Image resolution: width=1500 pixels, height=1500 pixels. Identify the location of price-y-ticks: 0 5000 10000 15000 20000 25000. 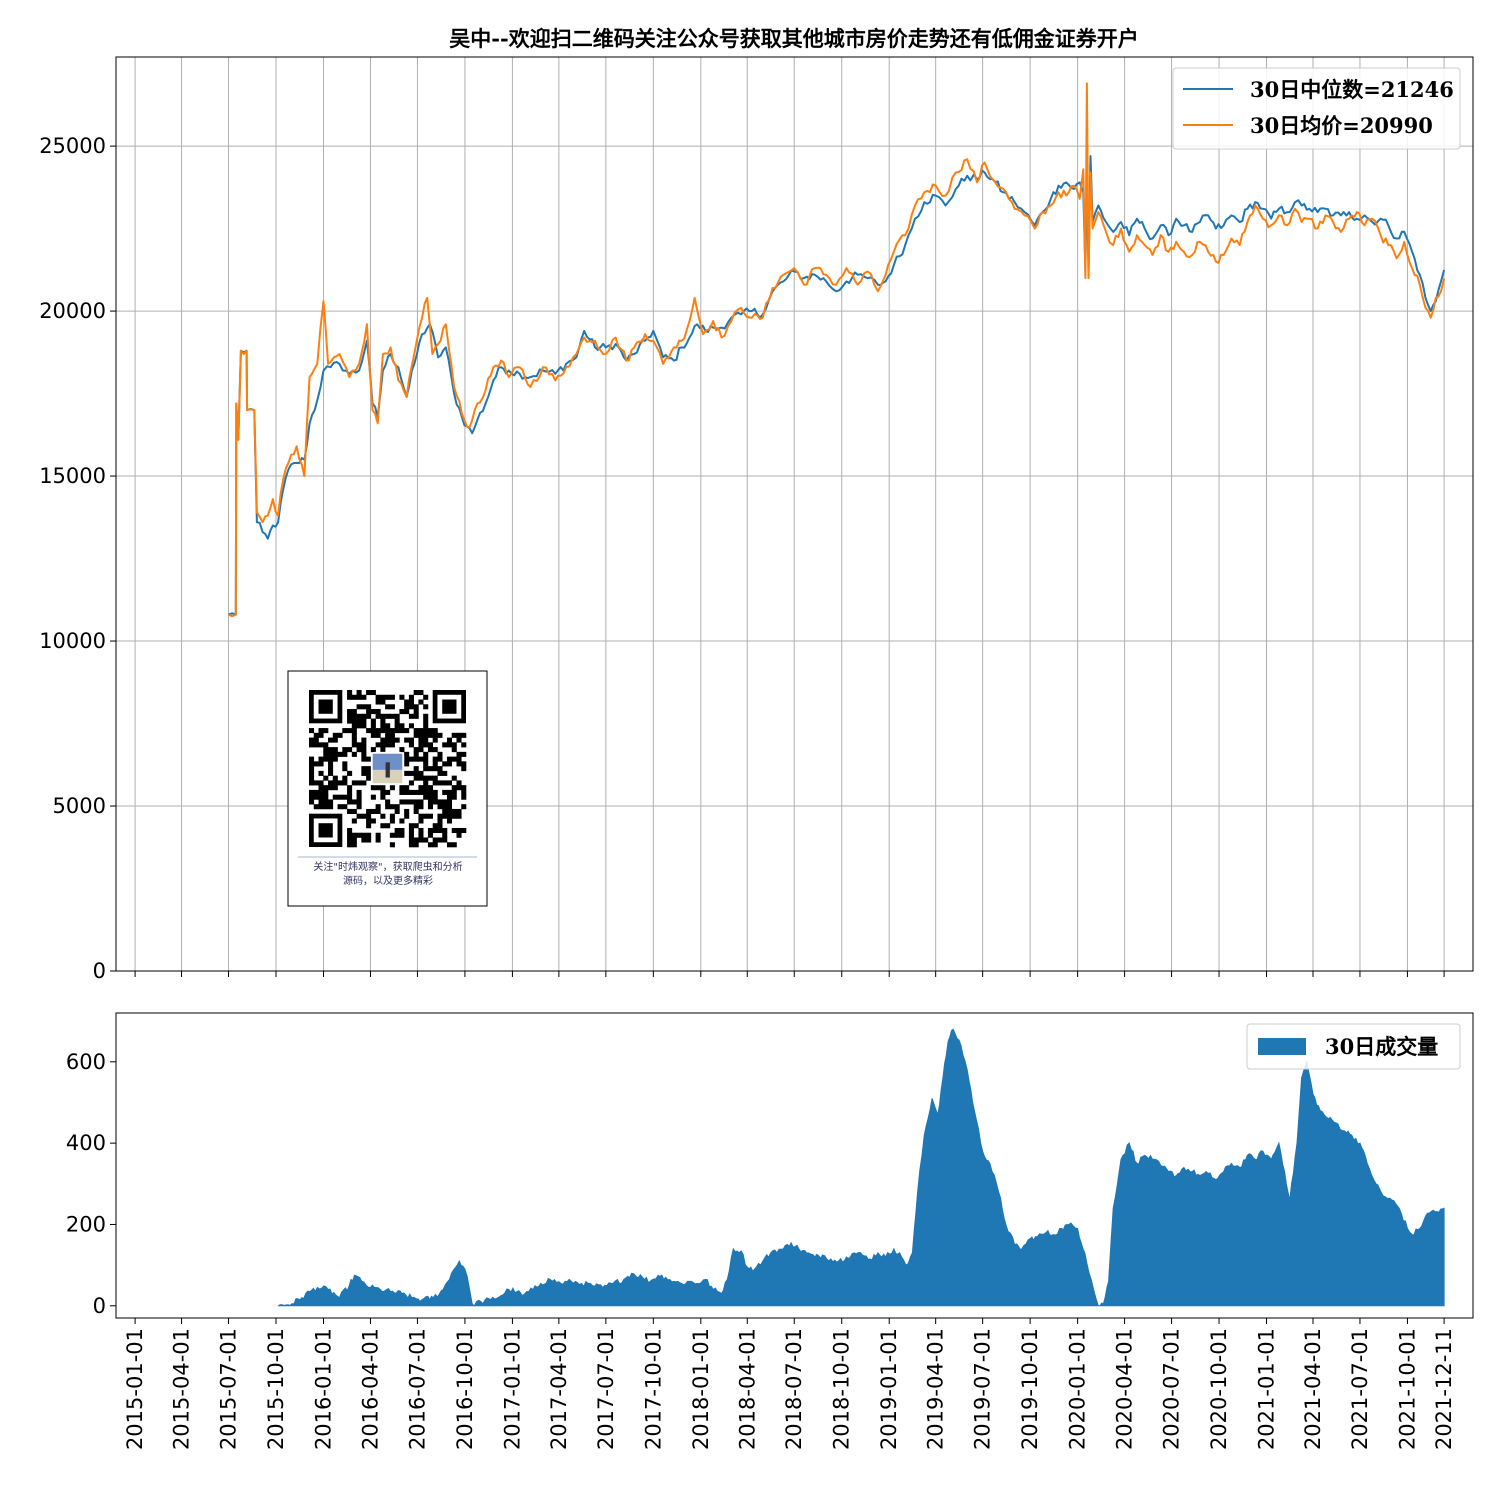
(77, 558).